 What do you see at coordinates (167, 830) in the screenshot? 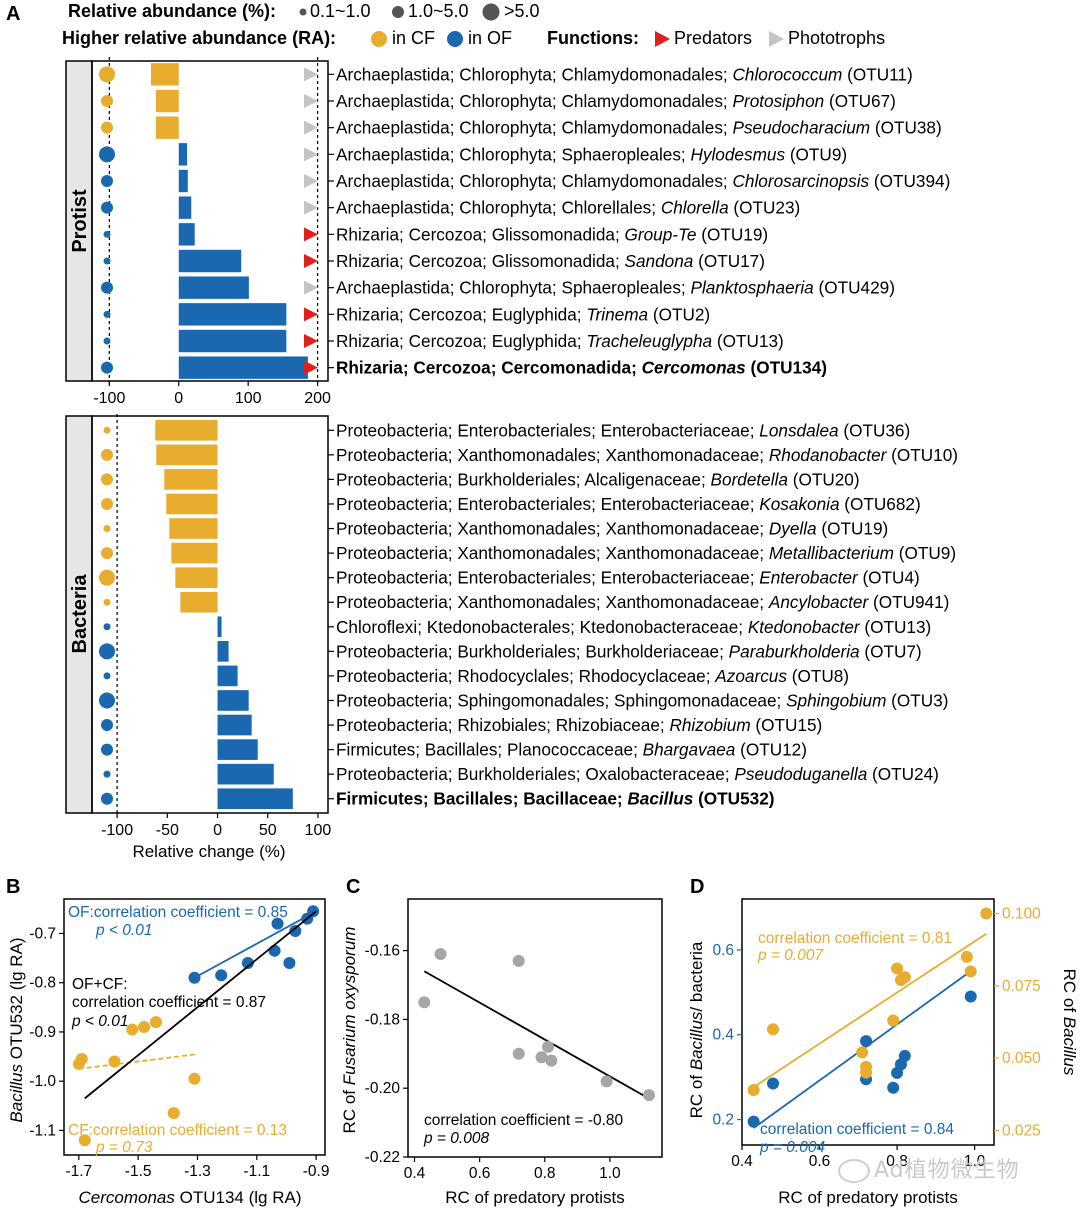
I see `bacteria-x-tick-label: -50` at bounding box center [167, 830].